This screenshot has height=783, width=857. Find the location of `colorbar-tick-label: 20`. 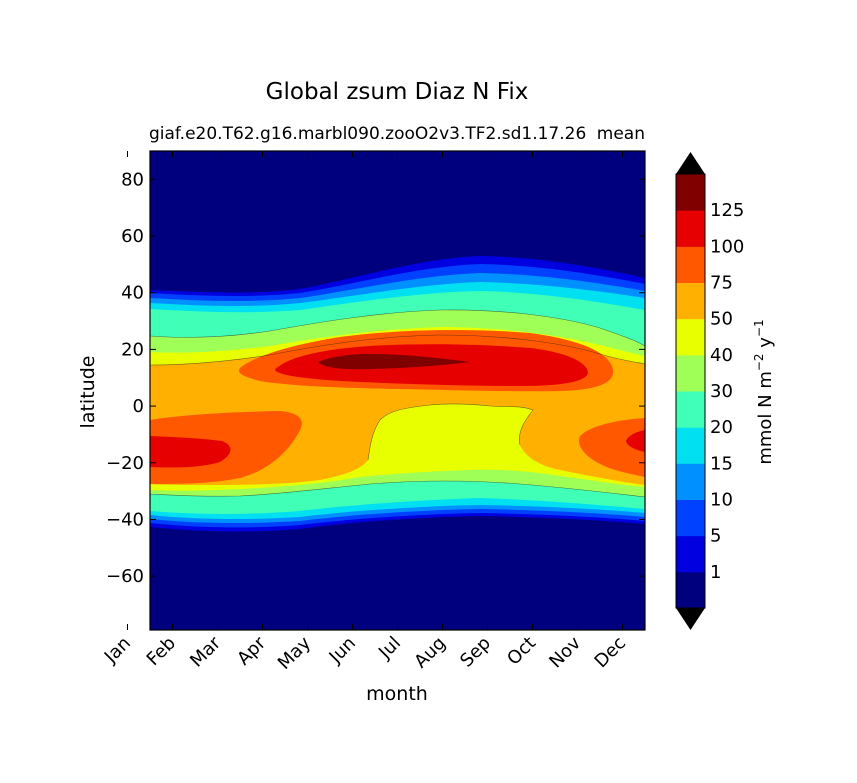

colorbar-tick-label: 20 is located at coordinates (721, 427).